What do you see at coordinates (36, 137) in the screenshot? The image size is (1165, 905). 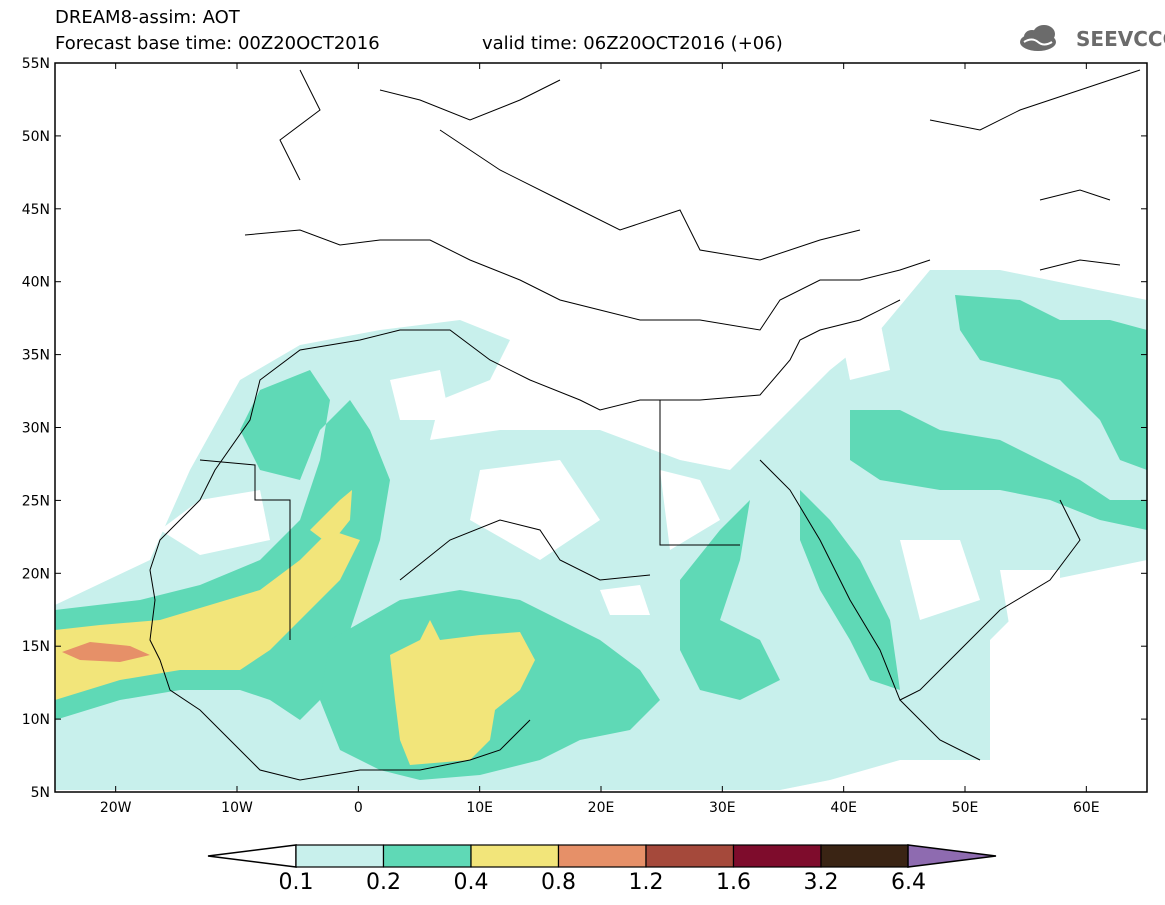 I see `lat-label: 50N` at bounding box center [36, 137].